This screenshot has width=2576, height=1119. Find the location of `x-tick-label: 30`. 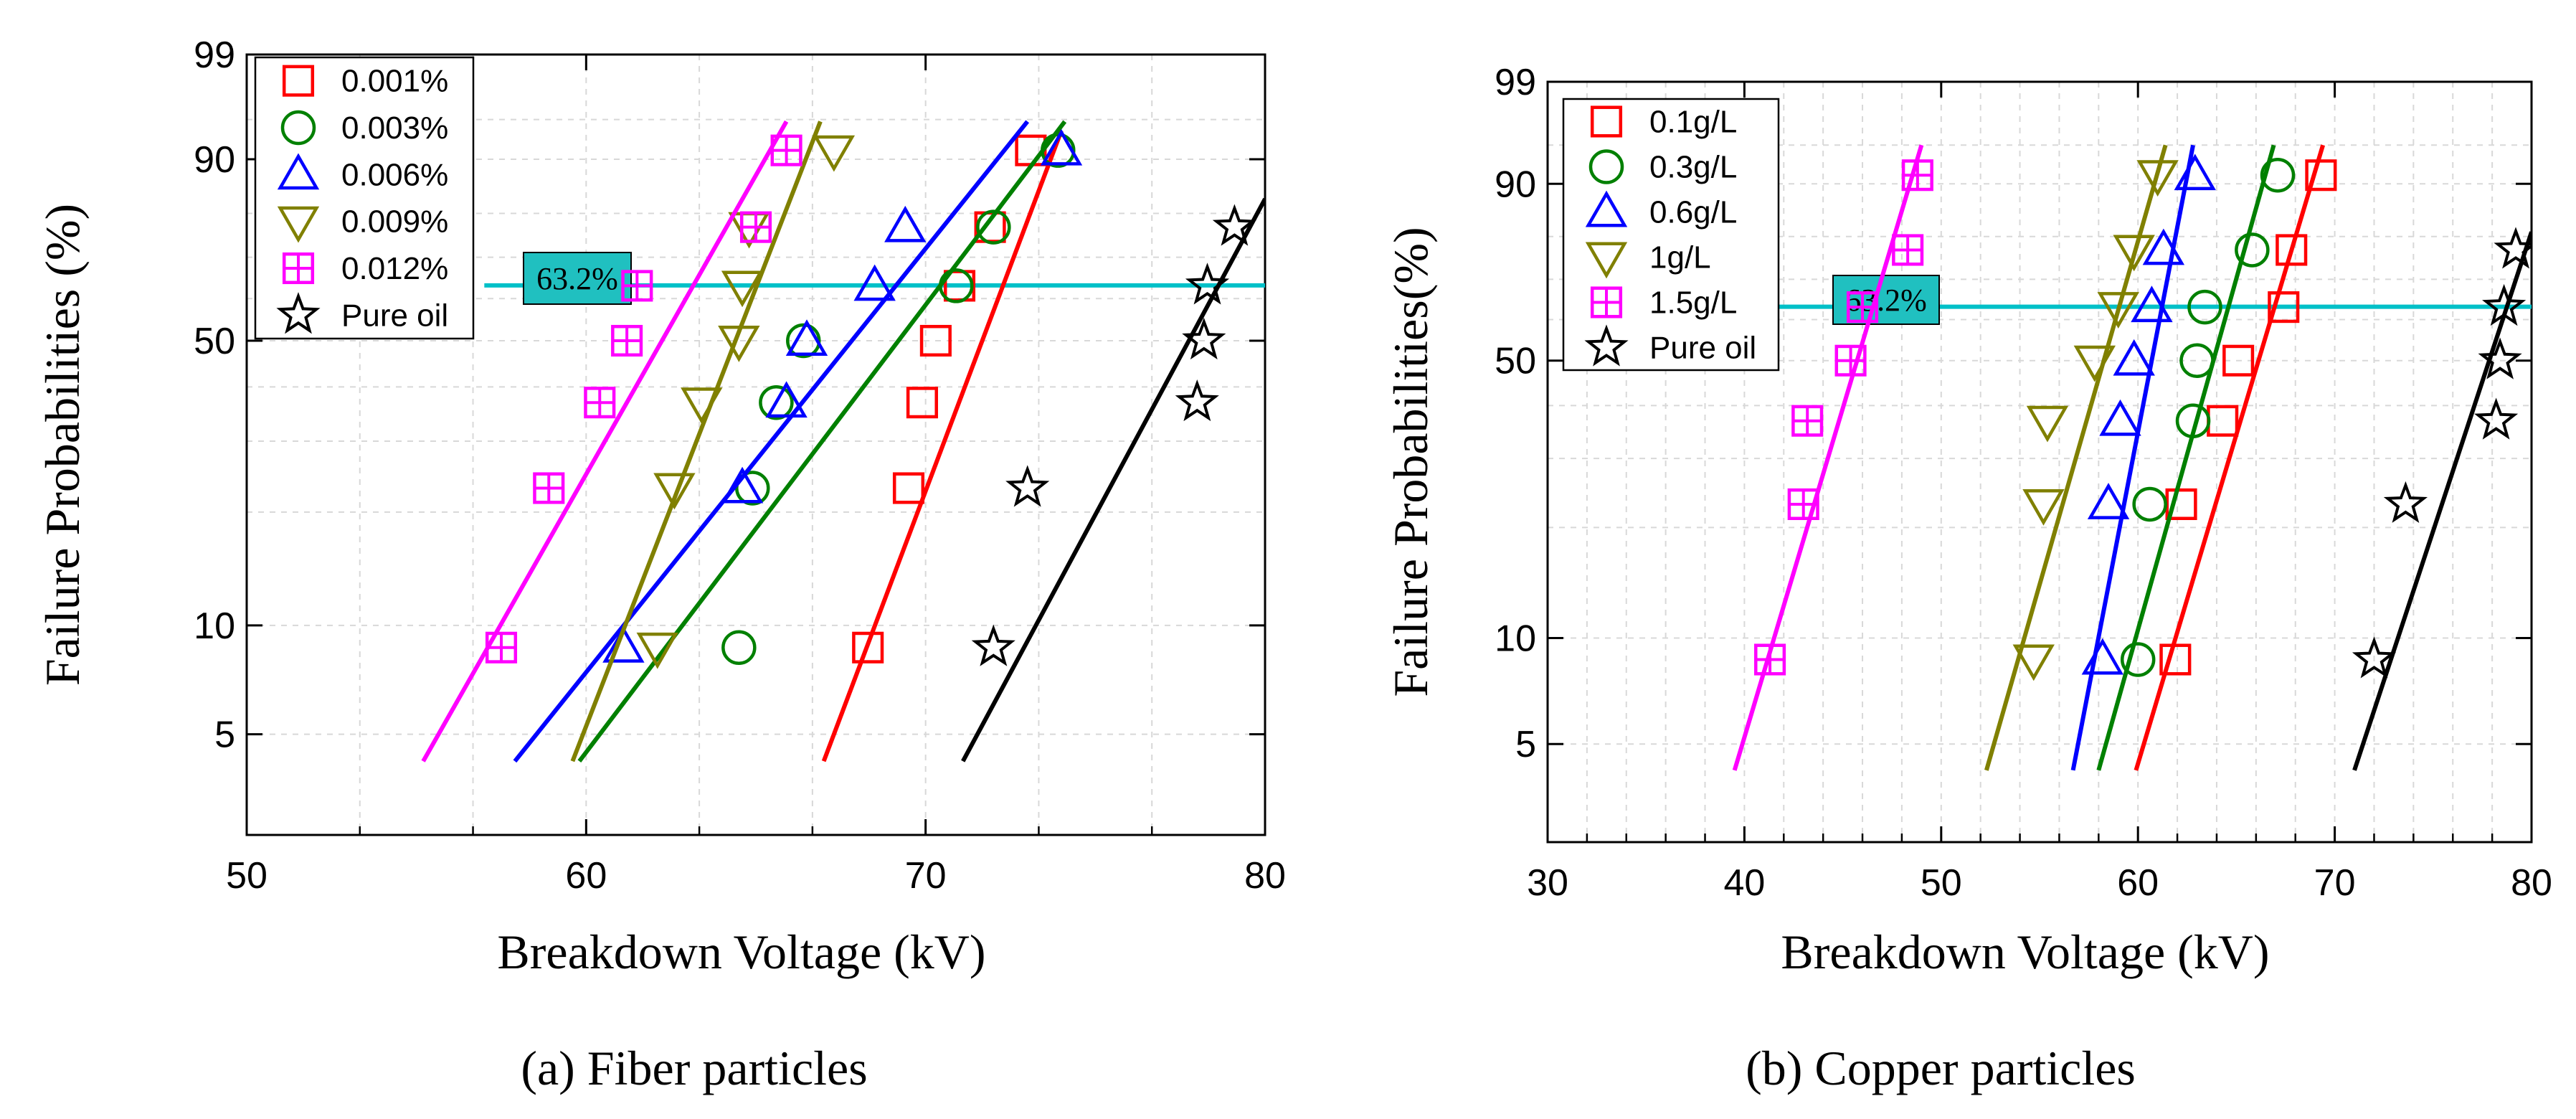

x-tick-label: 30 is located at coordinates (1547, 883).